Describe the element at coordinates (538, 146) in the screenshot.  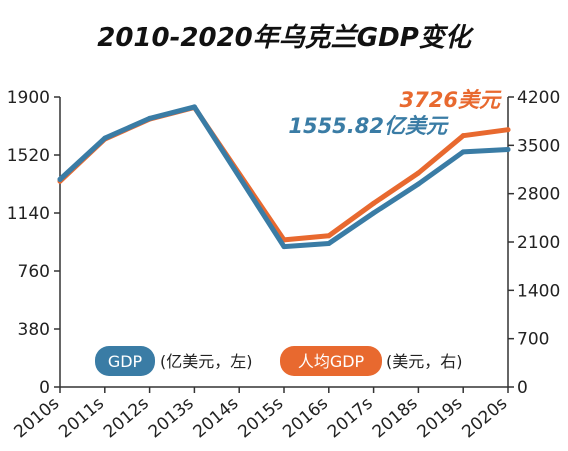
I see `right-tick-label: 3500` at that location.